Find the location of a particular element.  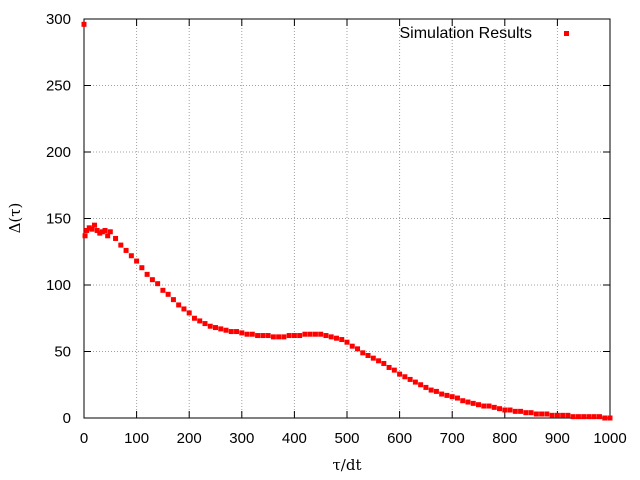

legend-label: Simulation Results is located at coordinates (466, 33).